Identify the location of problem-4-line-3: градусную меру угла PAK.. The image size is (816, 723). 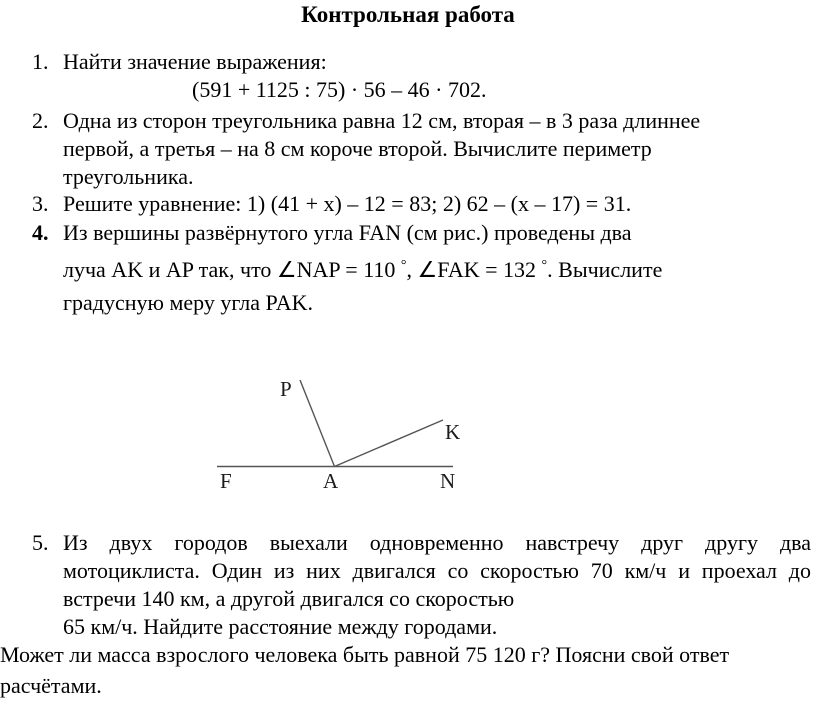
(188, 302).